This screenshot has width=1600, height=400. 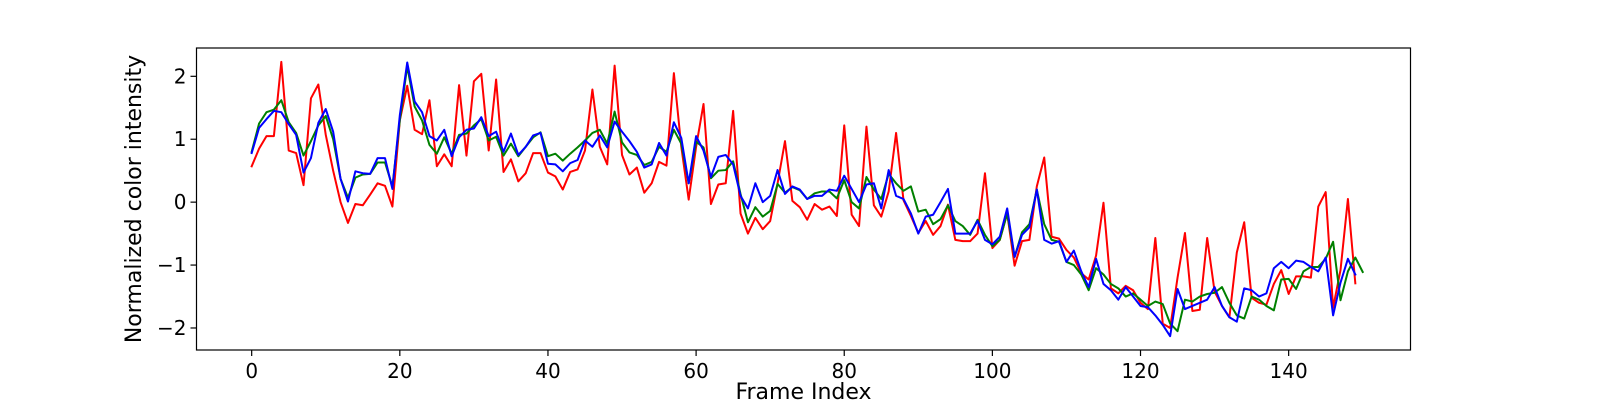 I want to click on x-tick-label: 140, so click(x=1289, y=371).